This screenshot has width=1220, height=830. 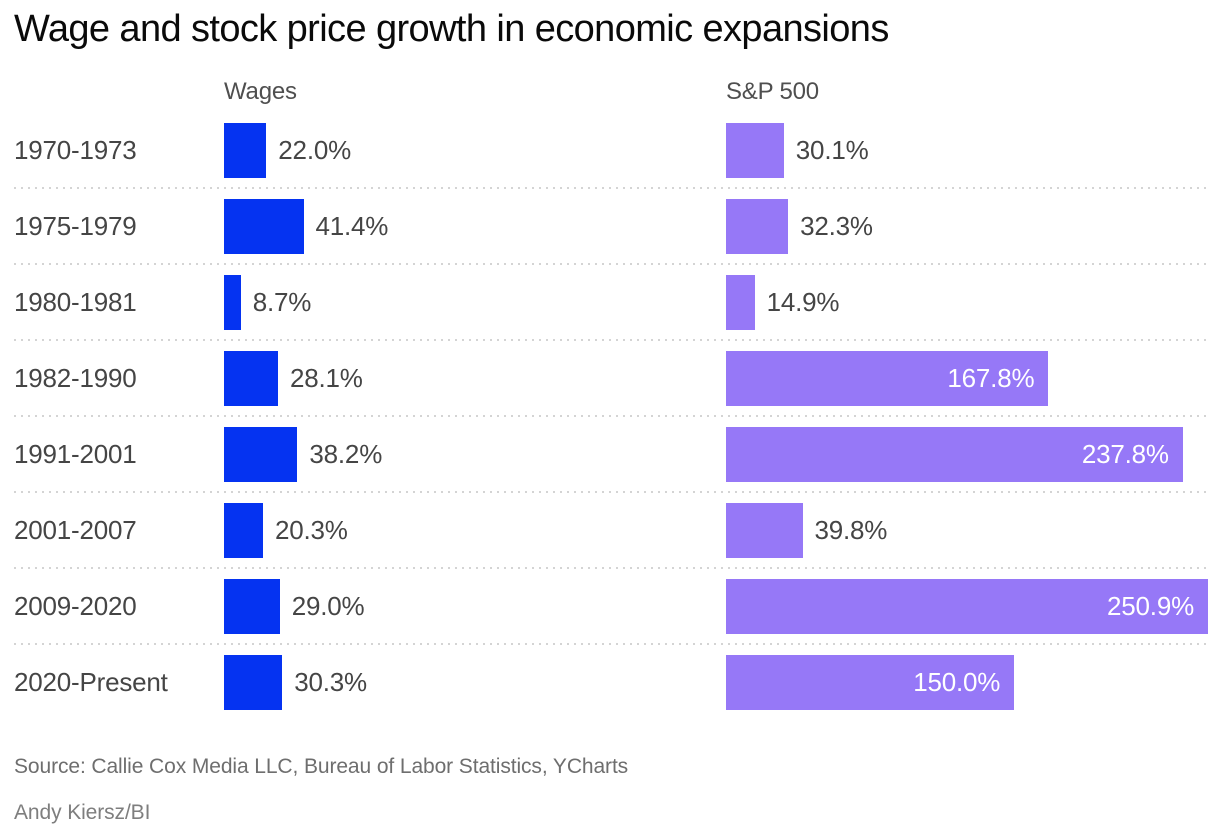 I want to click on row-label: 1982-1990, so click(x=75, y=378).